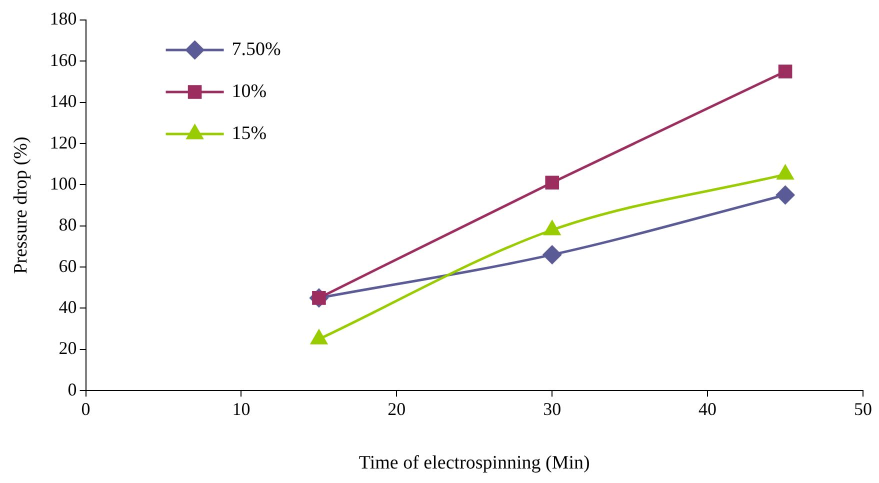 The height and width of the screenshot is (483, 879). Describe the element at coordinates (249, 133) in the screenshot. I see `legend-label: 15%` at that location.